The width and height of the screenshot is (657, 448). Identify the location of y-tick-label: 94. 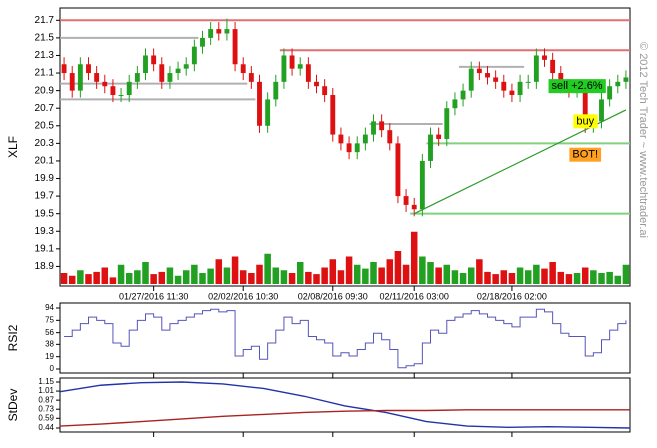
(49, 307).